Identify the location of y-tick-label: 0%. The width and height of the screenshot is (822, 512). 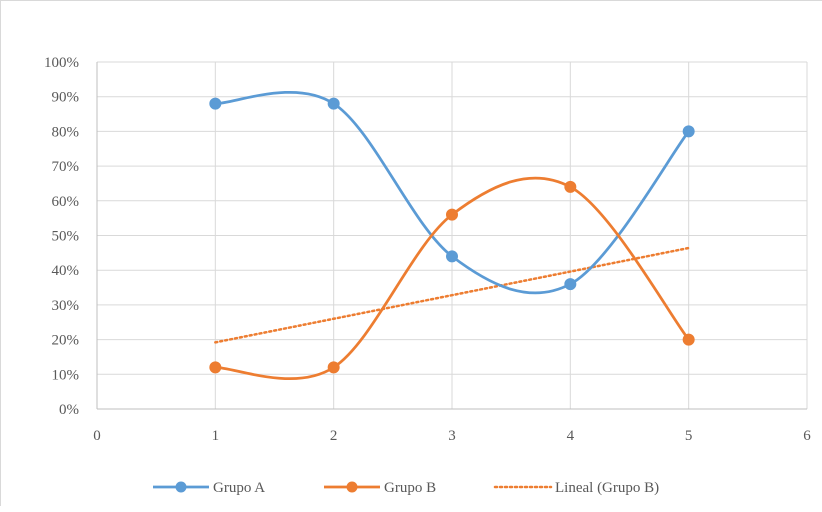
(69, 410).